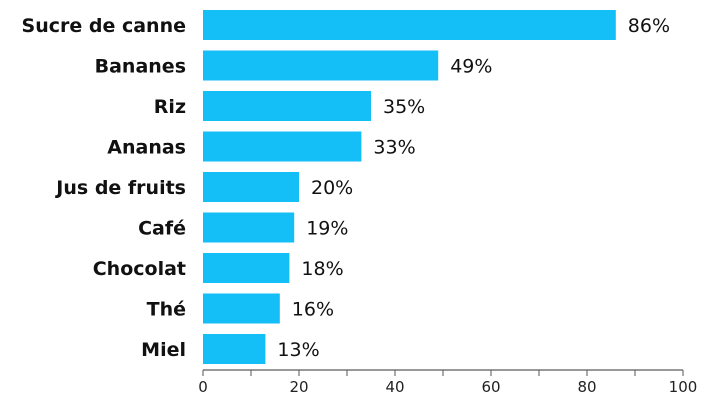  What do you see at coordinates (404, 107) in the screenshot?
I see `value-label: 35%` at bounding box center [404, 107].